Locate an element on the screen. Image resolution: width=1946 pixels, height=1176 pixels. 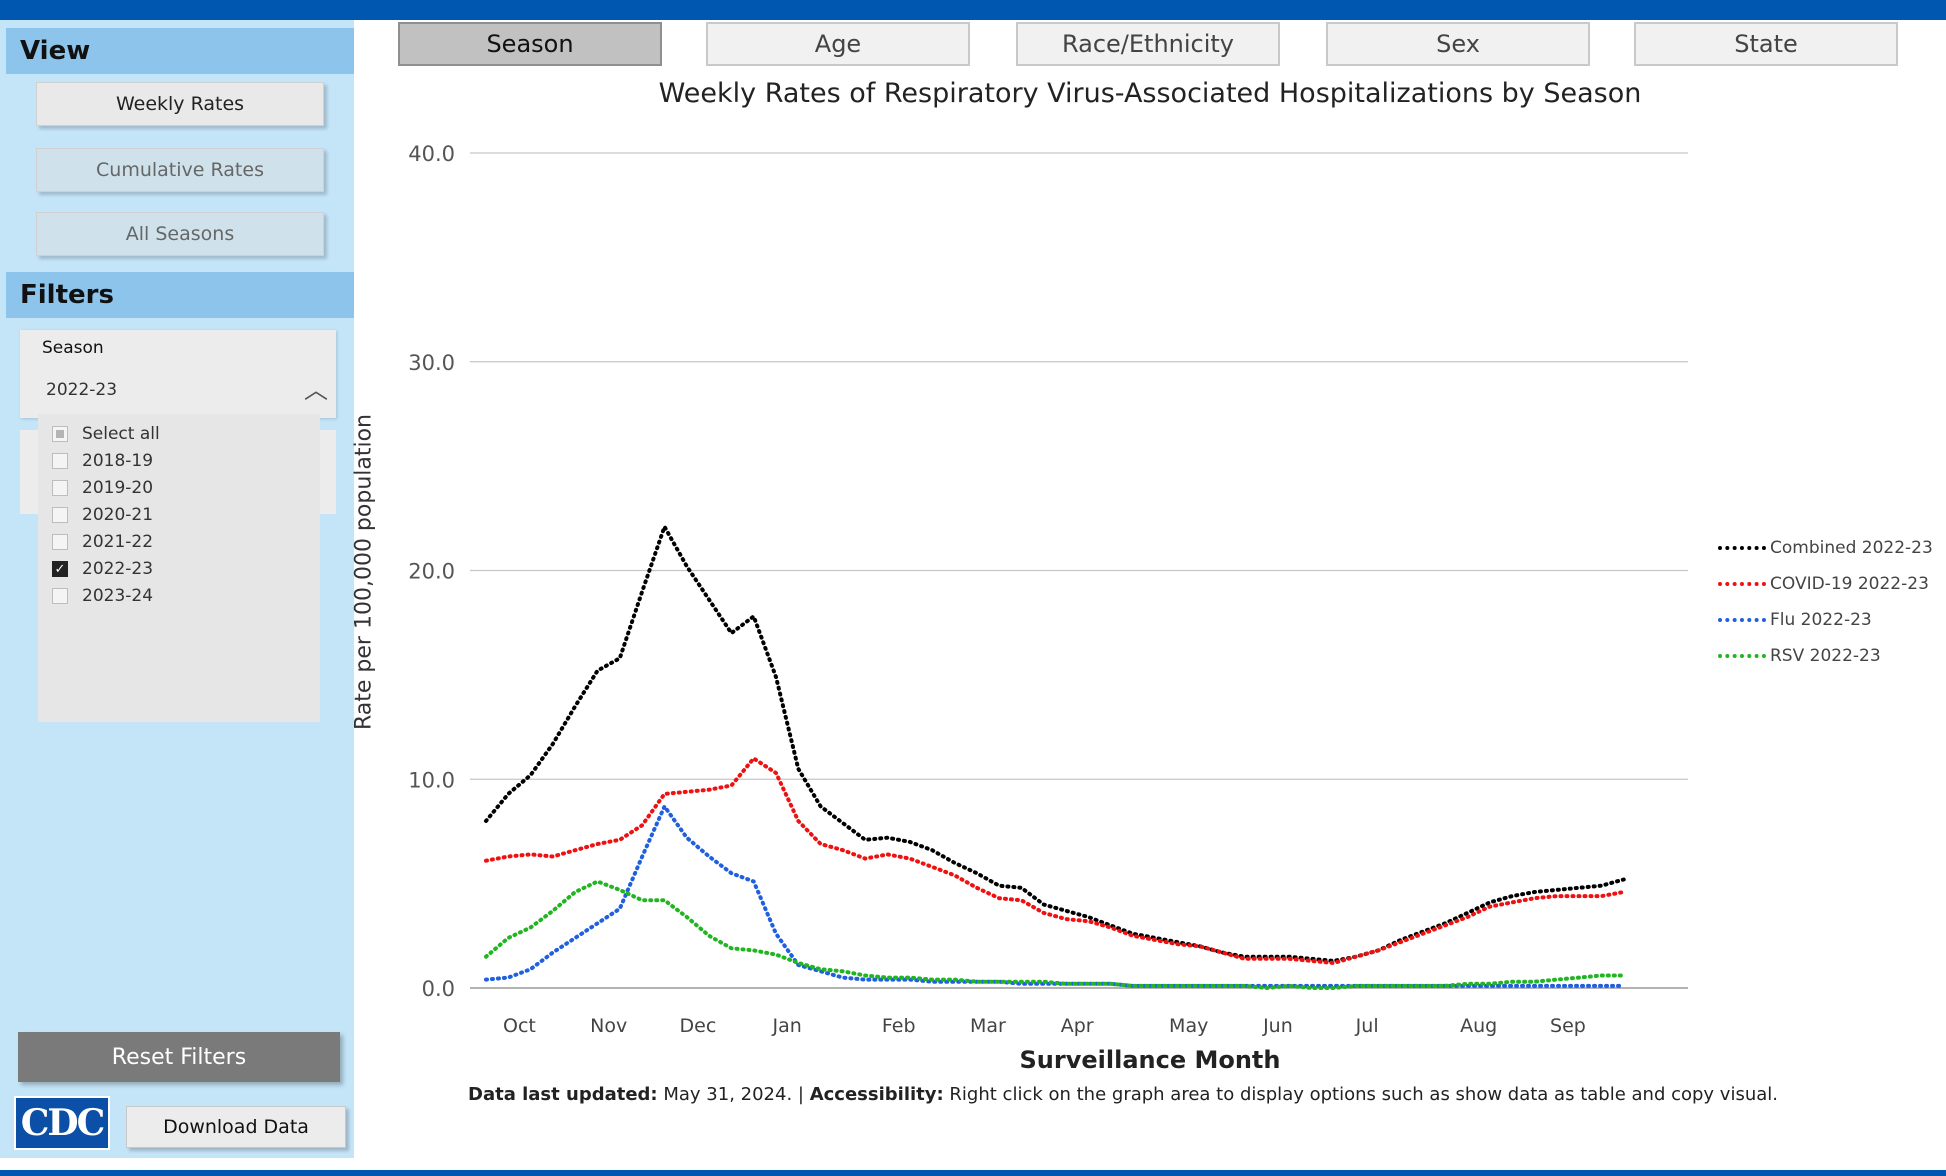
x-tick-label: Feb is located at coordinates (899, 1026).